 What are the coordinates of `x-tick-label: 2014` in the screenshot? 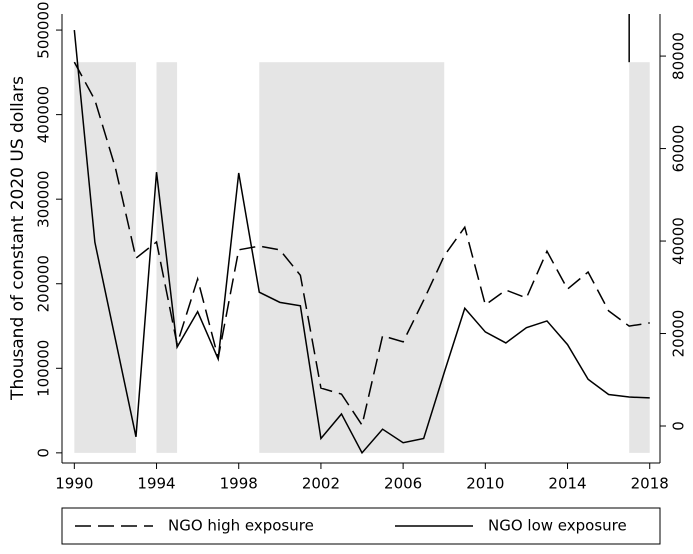 It's located at (567, 484).